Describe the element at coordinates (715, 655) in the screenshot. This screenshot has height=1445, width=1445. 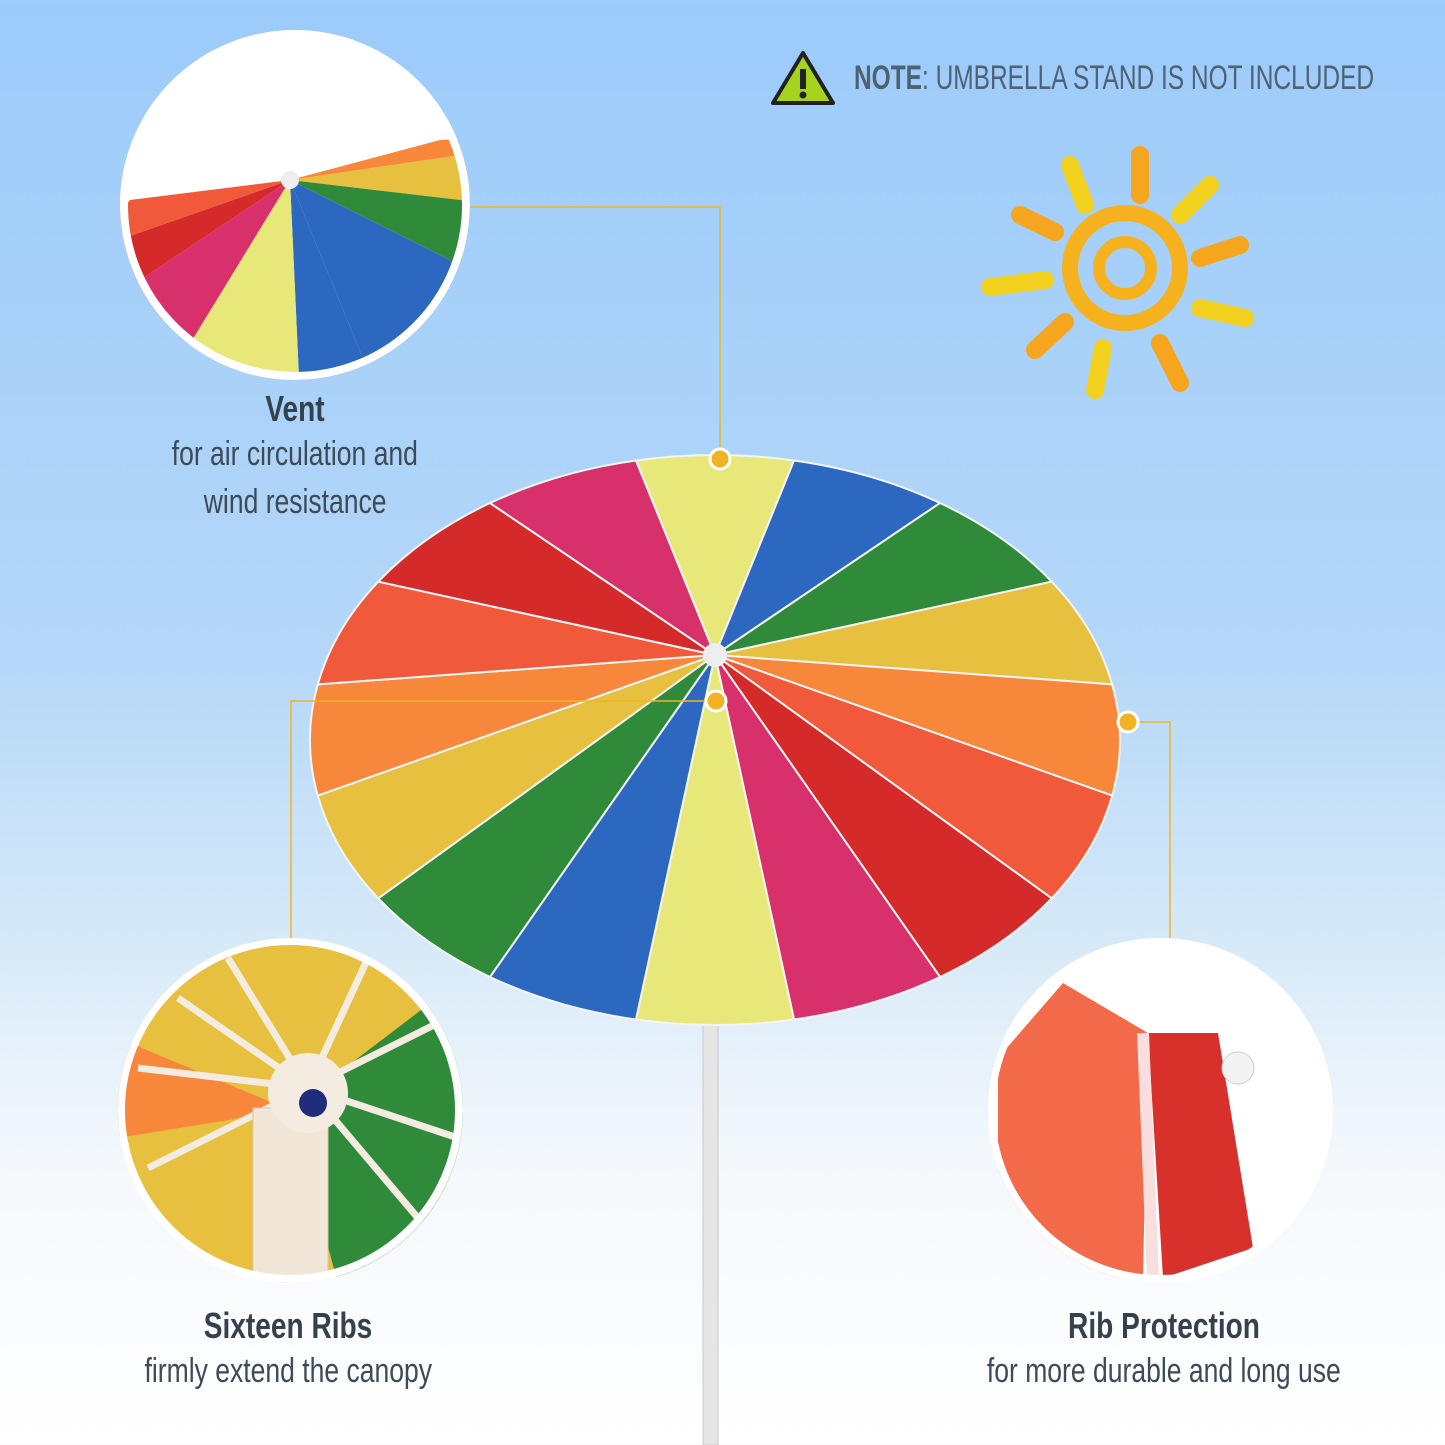
I see `canopy-hub` at that location.